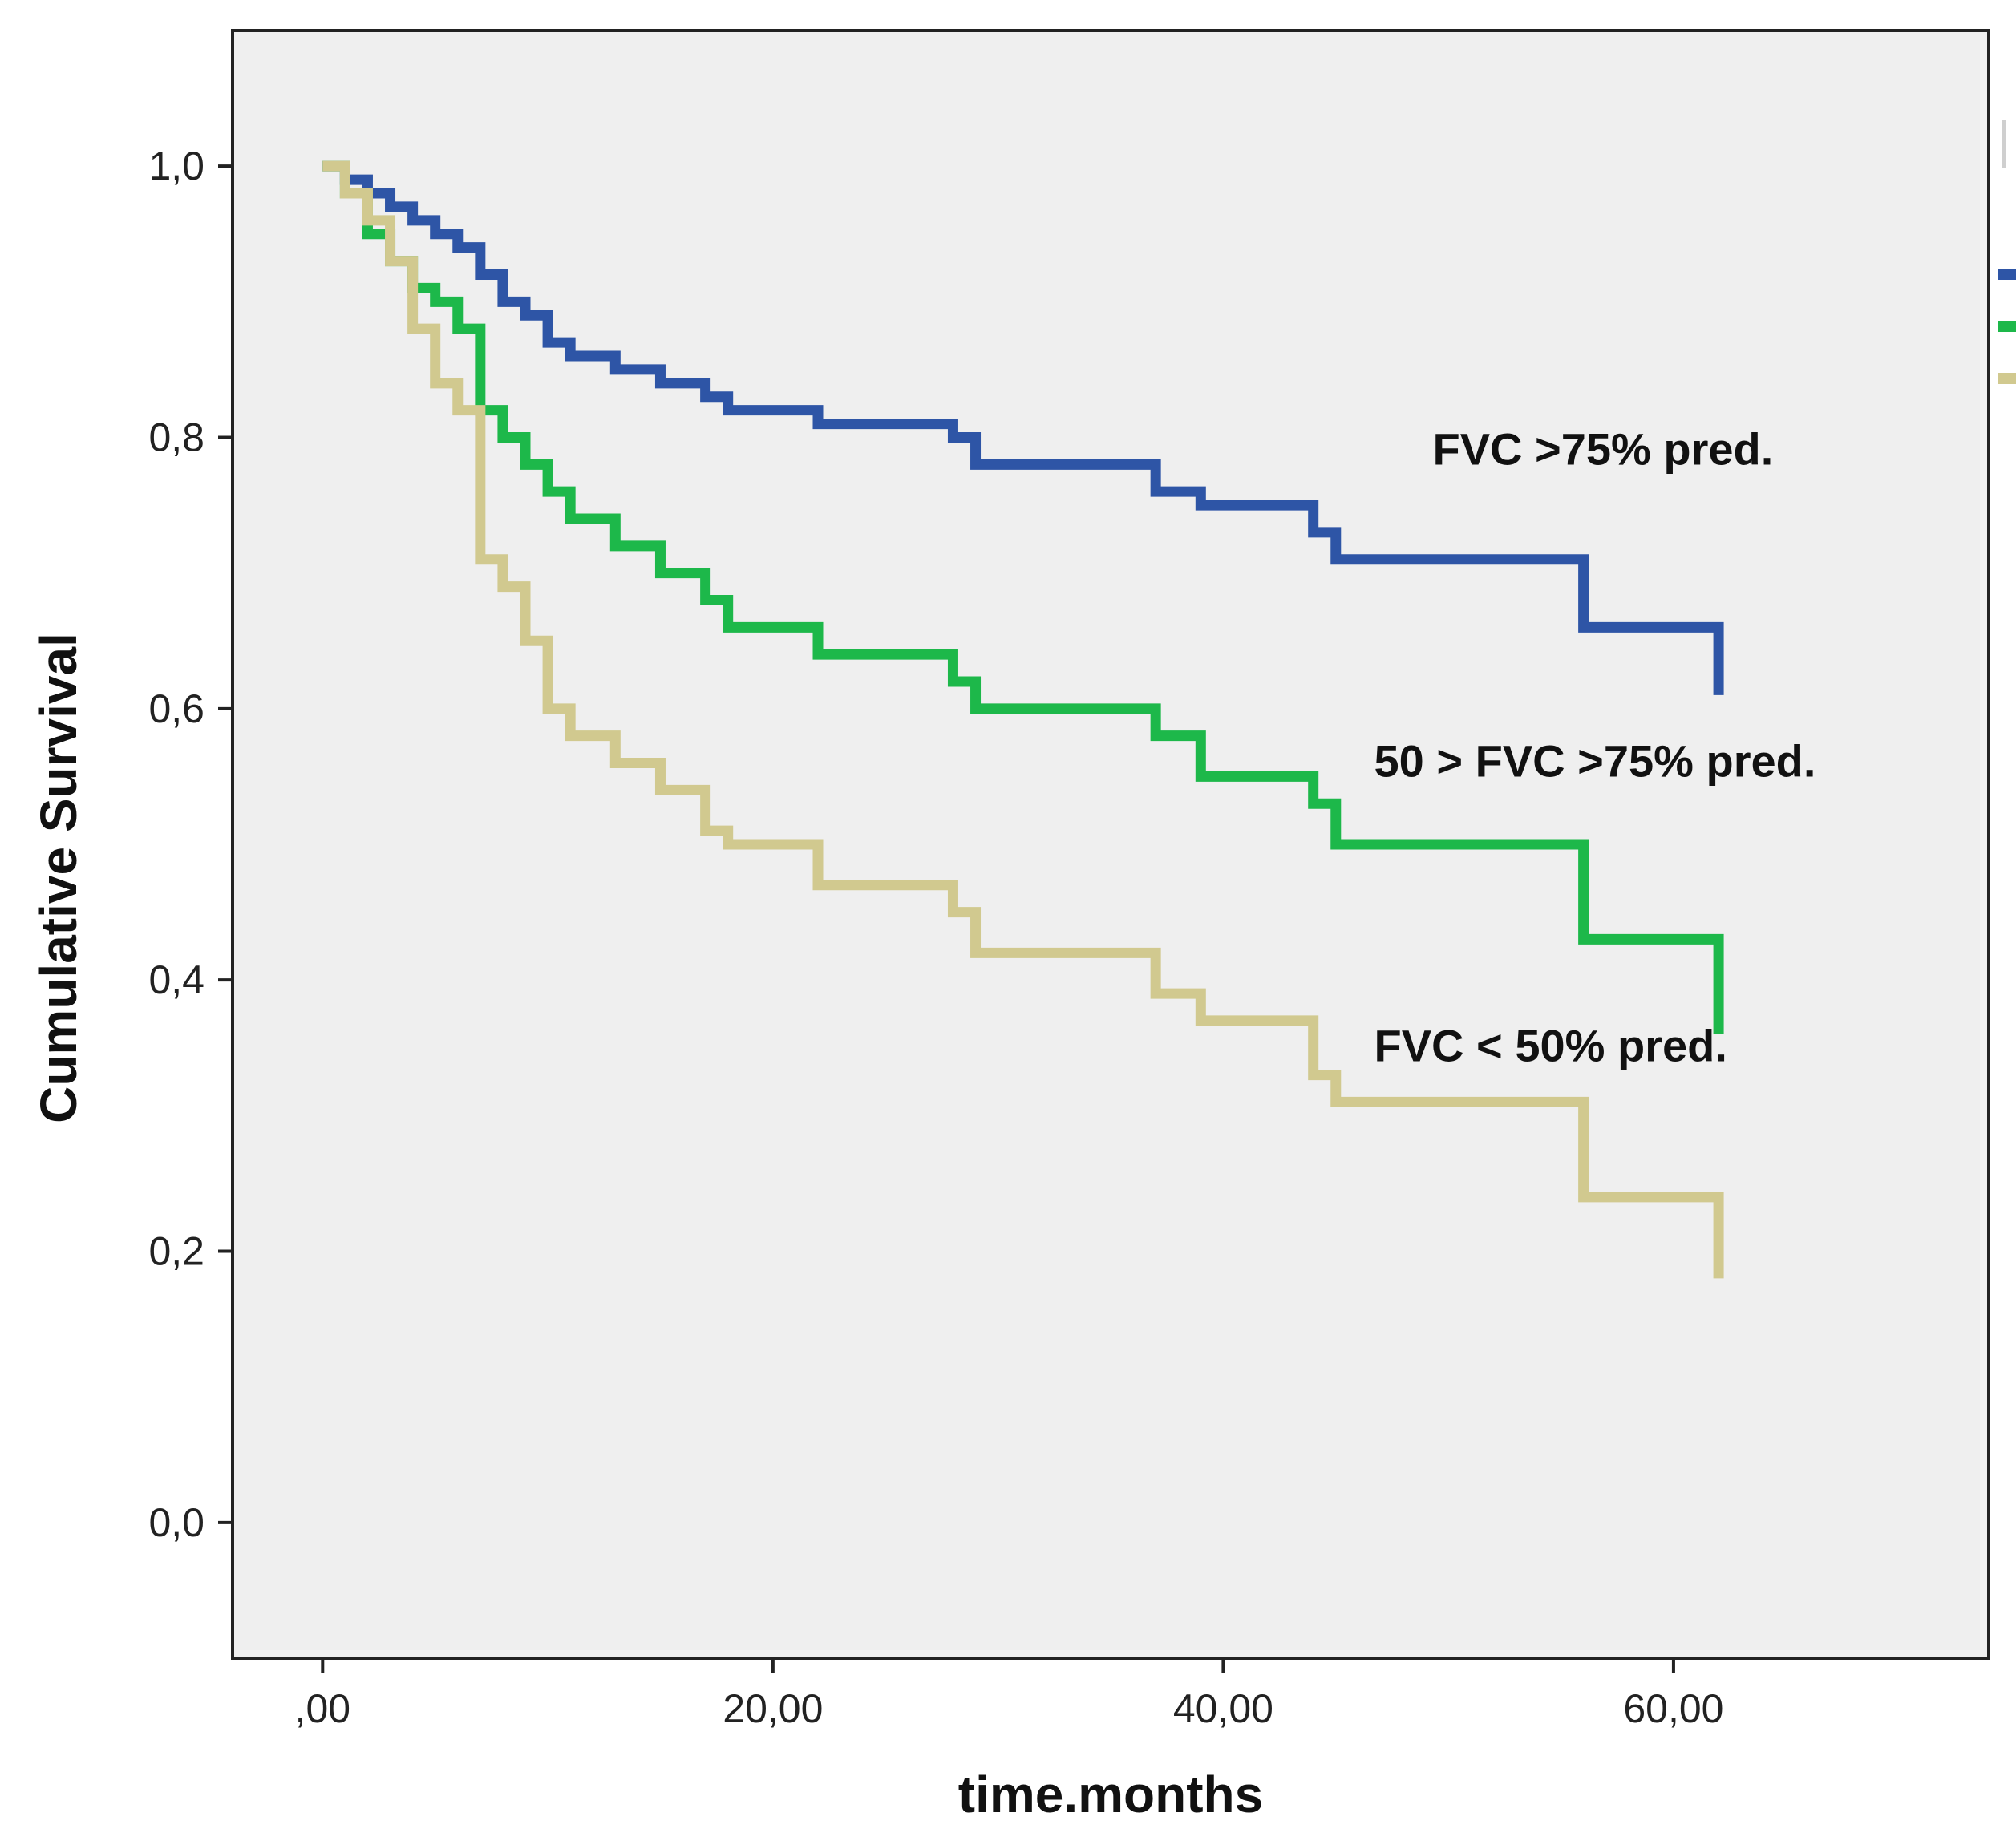 The image size is (2016, 1841). I want to click on x-tick-label: ,00, so click(323, 1709).